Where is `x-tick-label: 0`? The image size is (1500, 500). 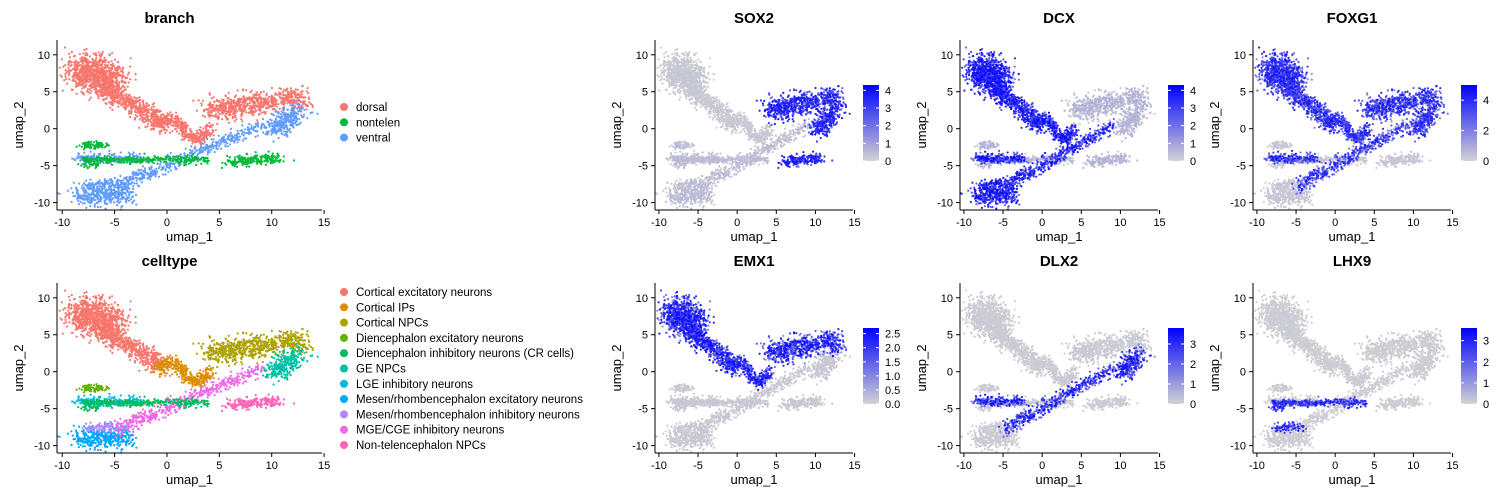
x-tick-label: 0 is located at coordinates (167, 223).